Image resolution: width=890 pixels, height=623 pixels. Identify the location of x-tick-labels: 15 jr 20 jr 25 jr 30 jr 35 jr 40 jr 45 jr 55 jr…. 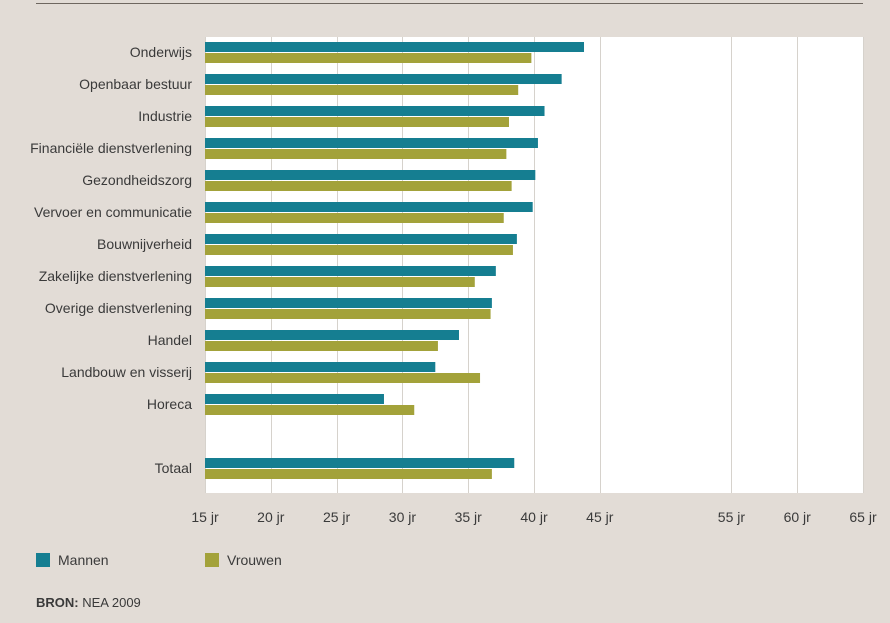
(534, 517).